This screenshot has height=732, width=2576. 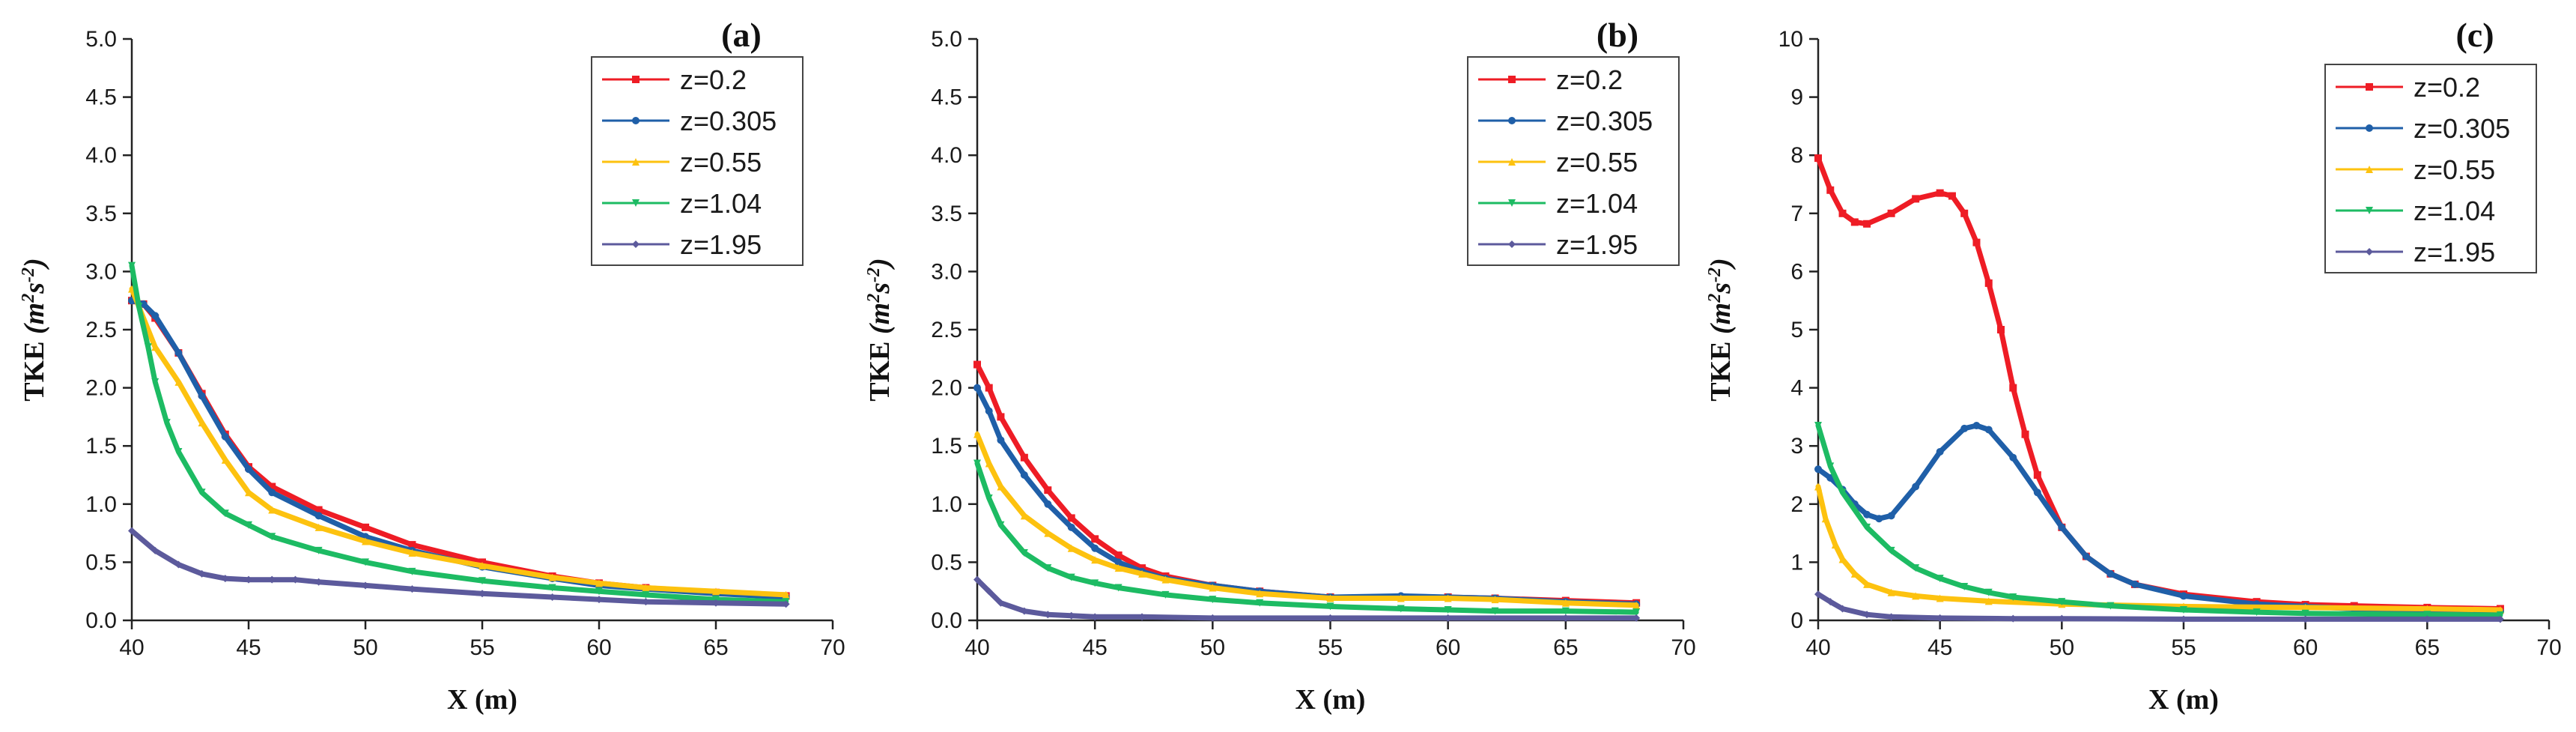 I want to click on y-axis-title-space, so click(x=34, y=338).